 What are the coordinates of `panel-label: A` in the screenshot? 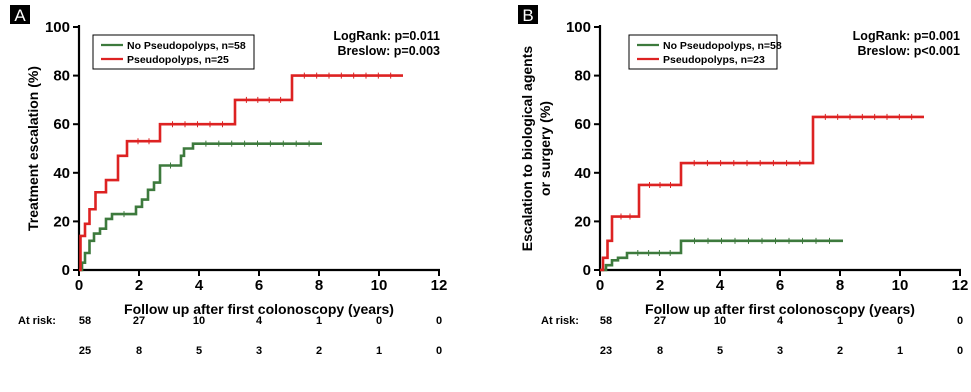 It's located at (20, 15).